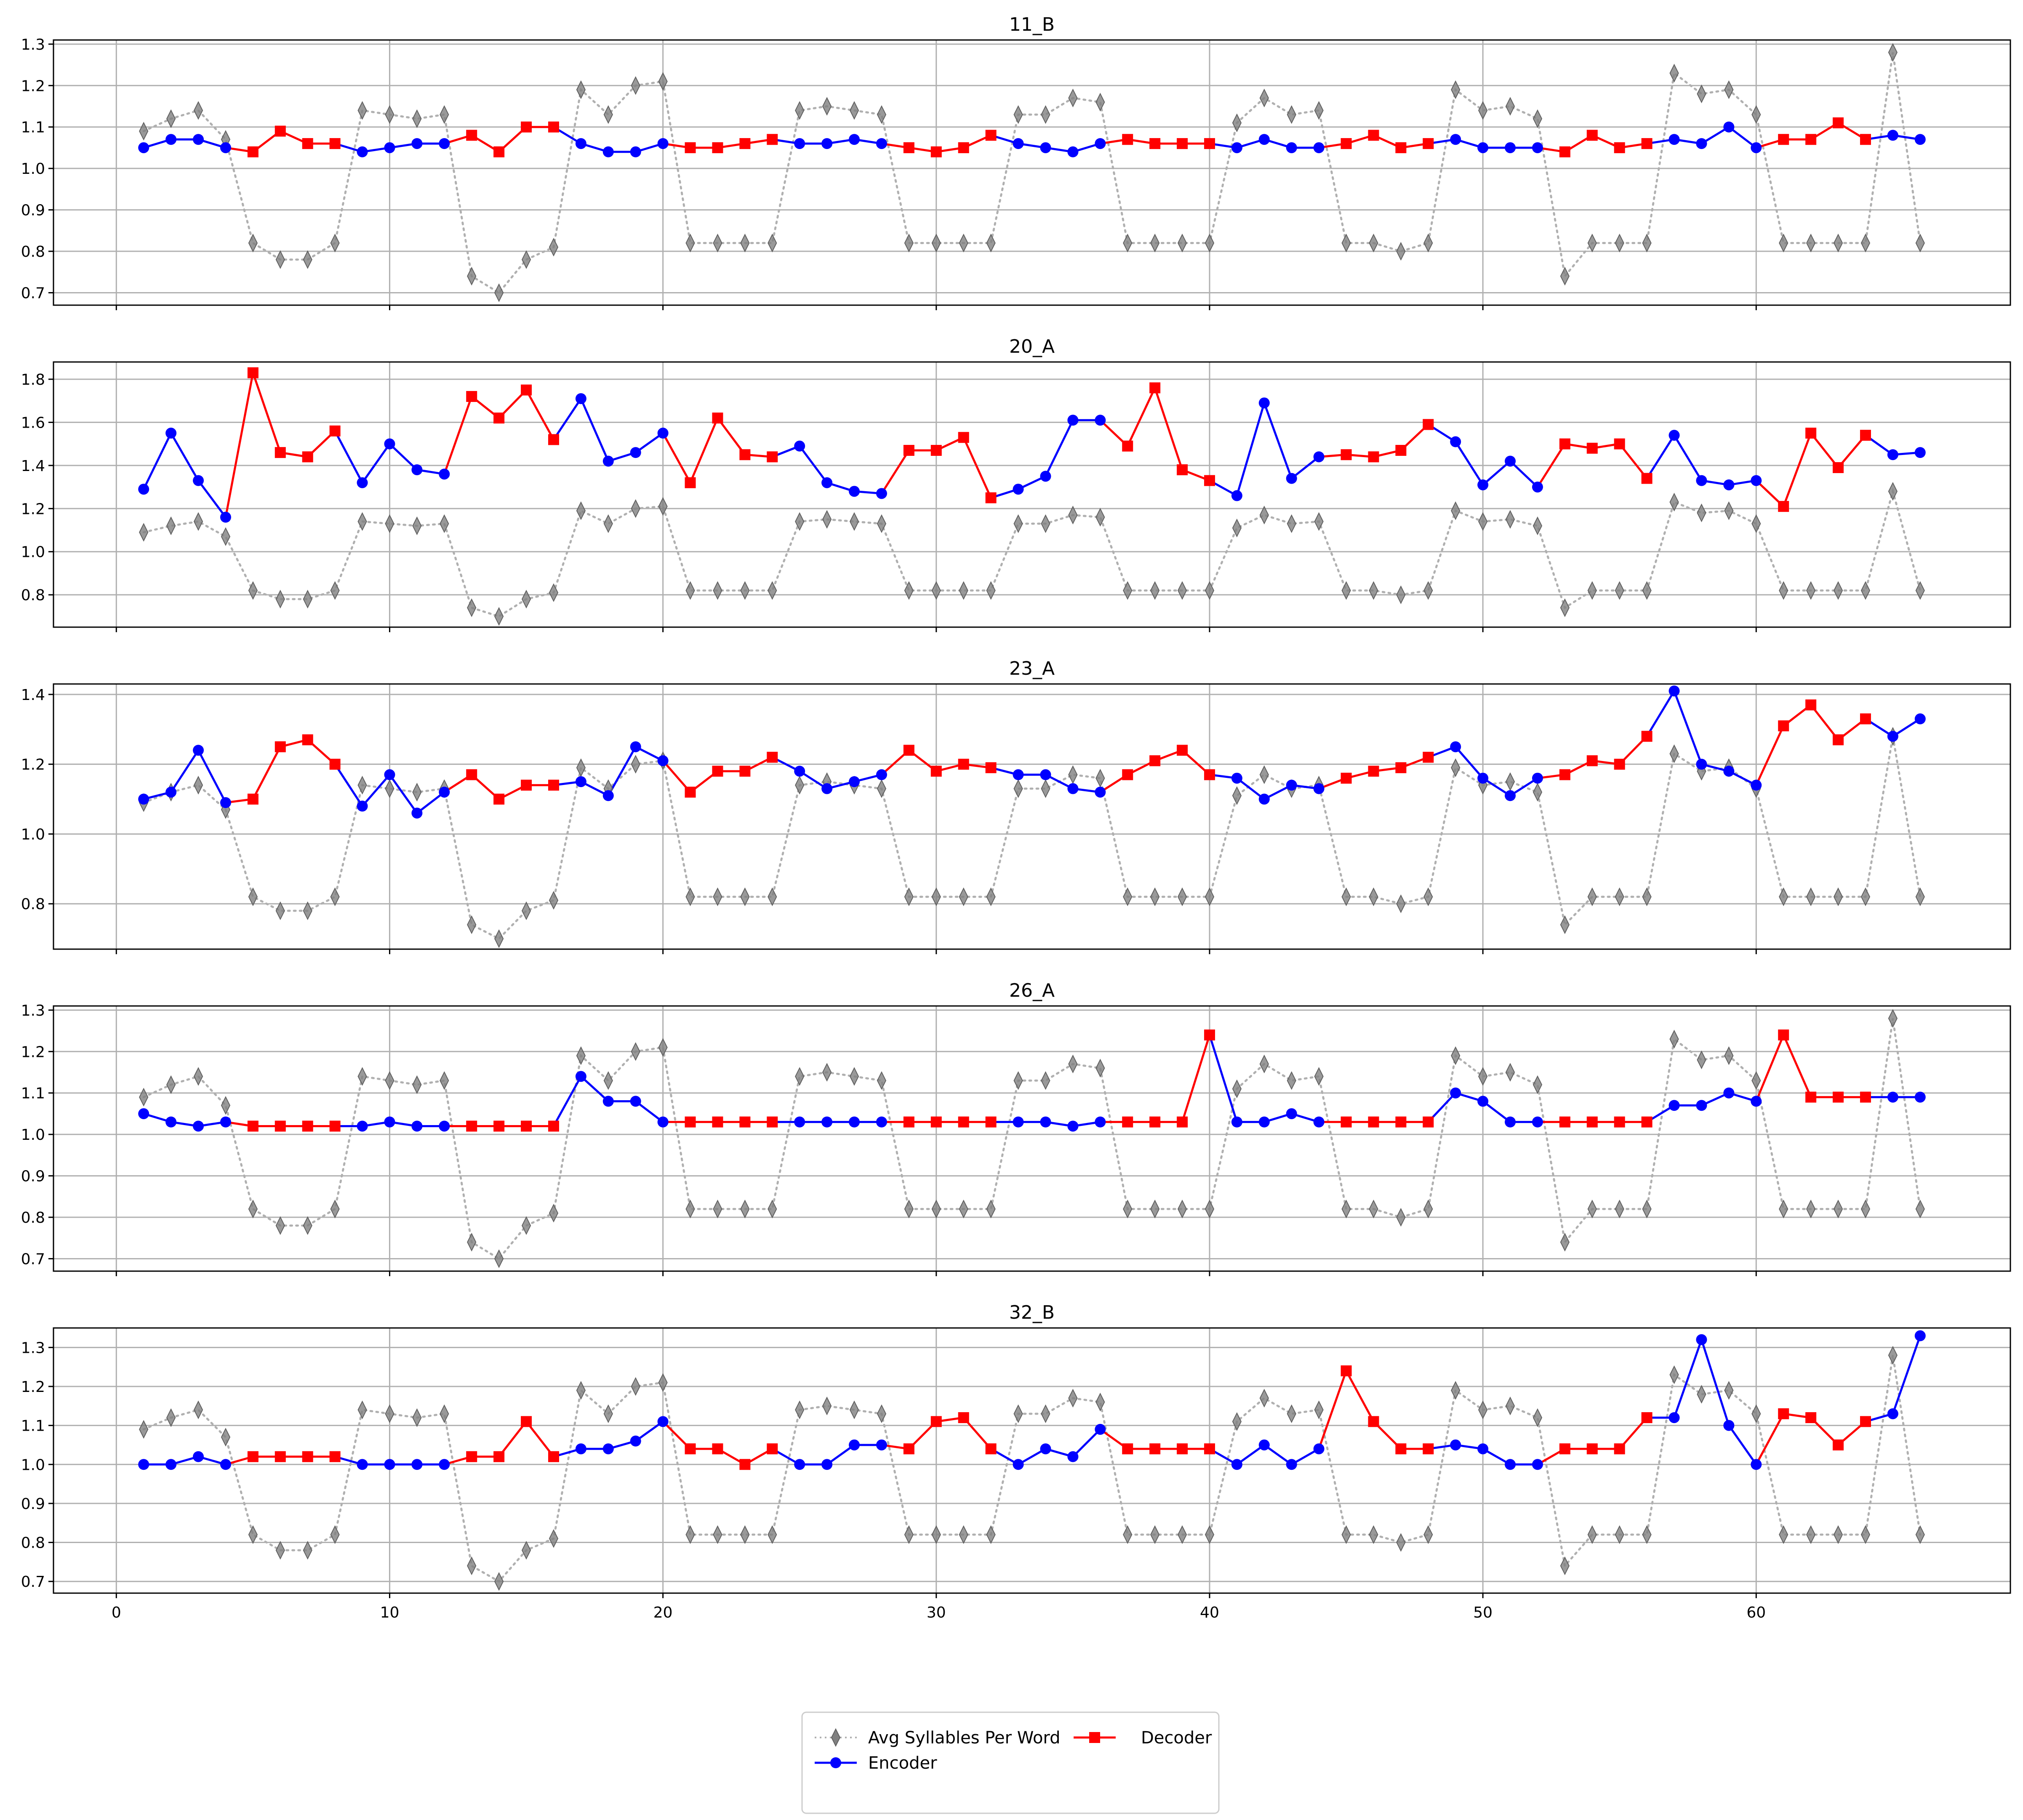  I want to click on avg-syllables-line, so click(1032, 1139).